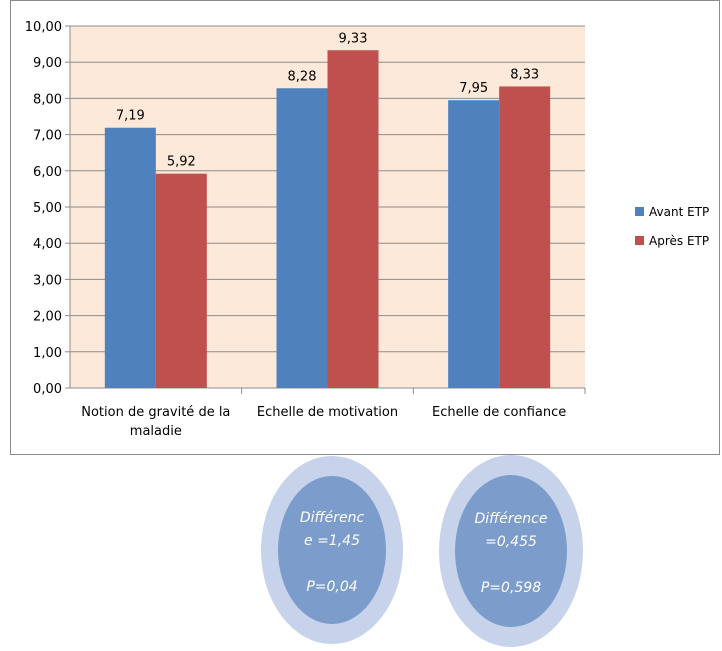  What do you see at coordinates (511, 588) in the screenshot?
I see `bubble-text: P=0,598` at bounding box center [511, 588].